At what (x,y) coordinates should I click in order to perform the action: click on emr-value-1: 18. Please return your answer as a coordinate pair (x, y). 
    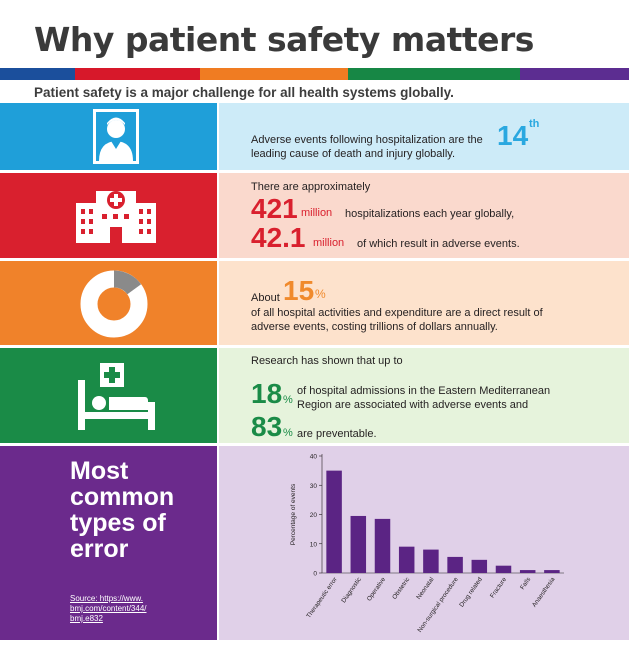
    Looking at the image, I should click on (267, 393).